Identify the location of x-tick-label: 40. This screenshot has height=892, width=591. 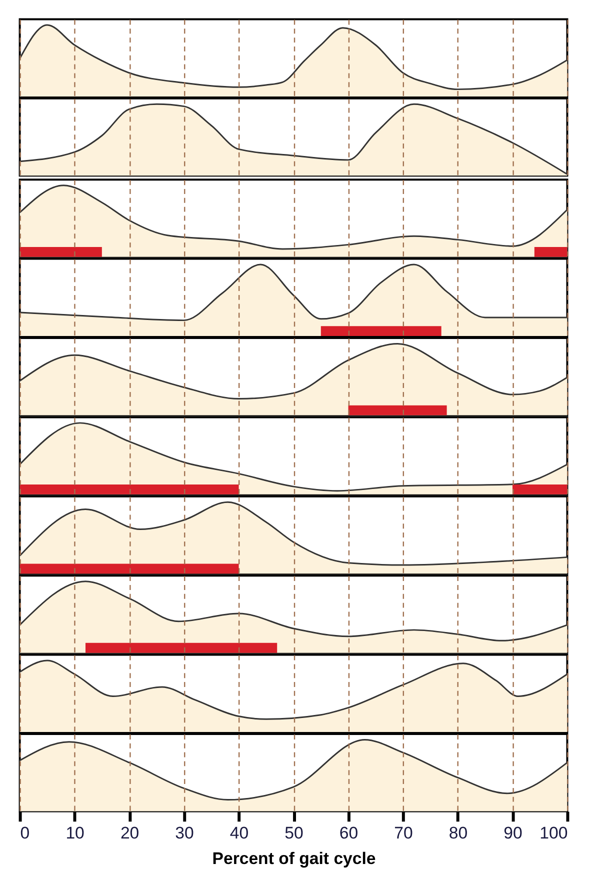
(239, 832).